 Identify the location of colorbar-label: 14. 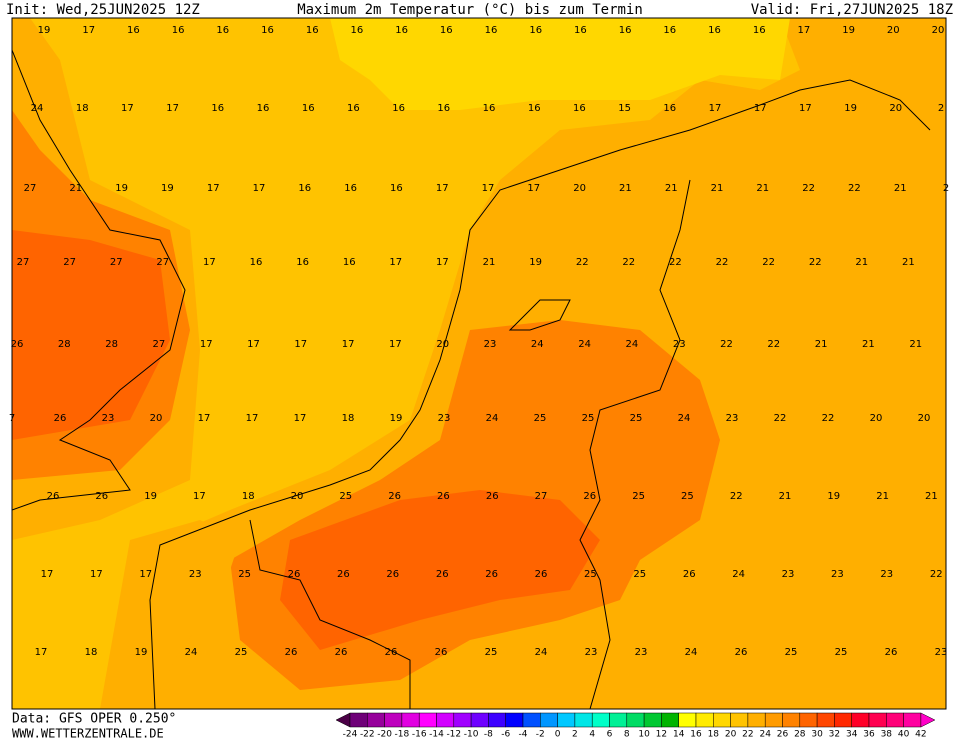
(679, 735).